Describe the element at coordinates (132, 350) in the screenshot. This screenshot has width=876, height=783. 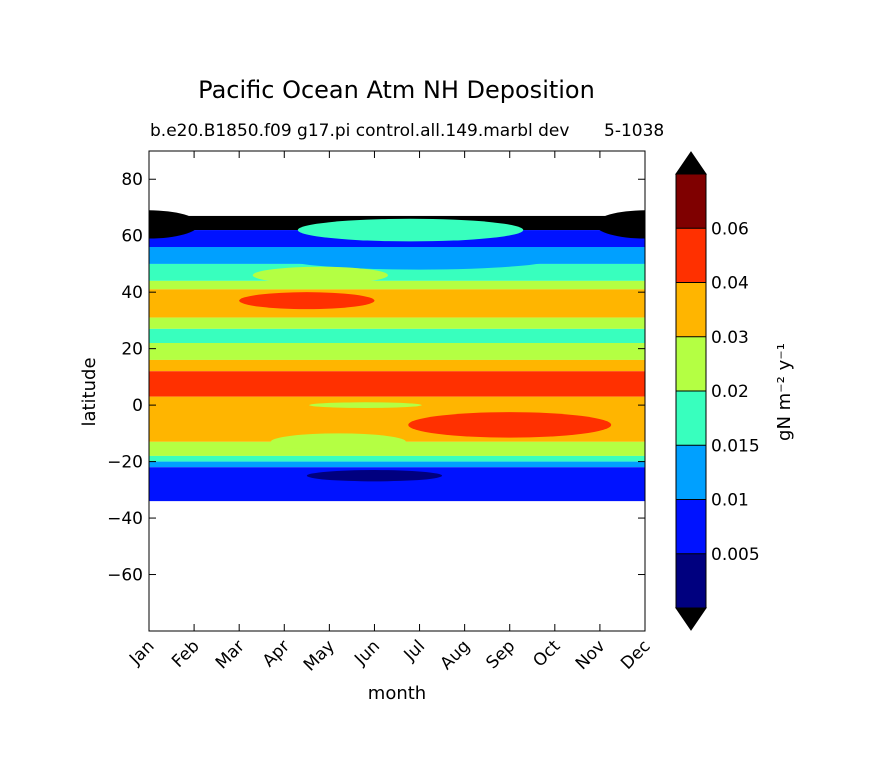
I see `y-tick-label: 20` at that location.